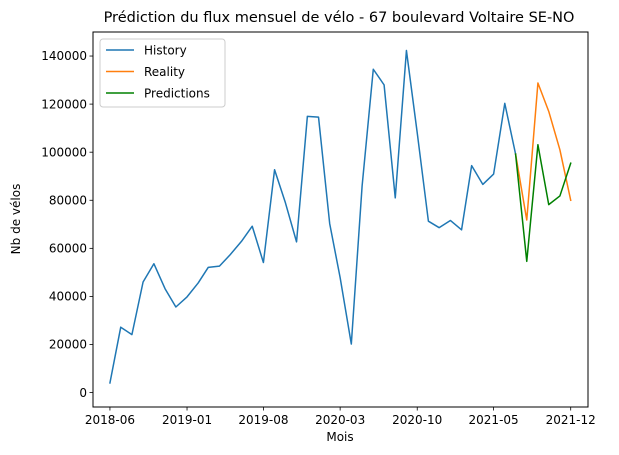  Describe the element at coordinates (64, 56) in the screenshot. I see `y-tick-label: 140000` at that location.